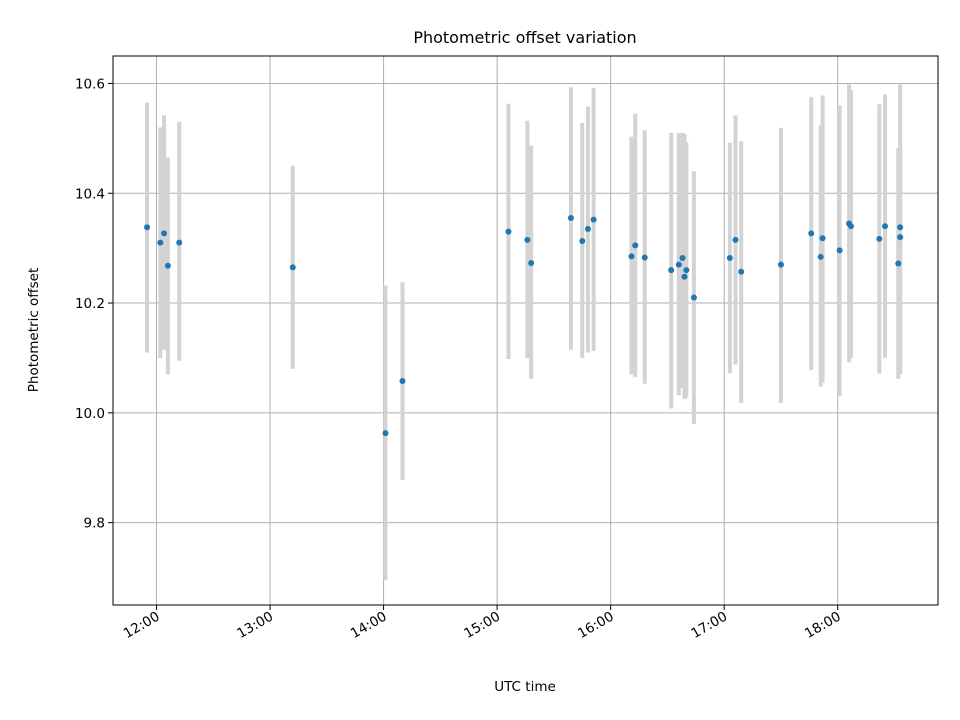  I want to click on y-axis-ticks: 9.8 10.0 10.2 10.4 10.6, so click(94, 304).